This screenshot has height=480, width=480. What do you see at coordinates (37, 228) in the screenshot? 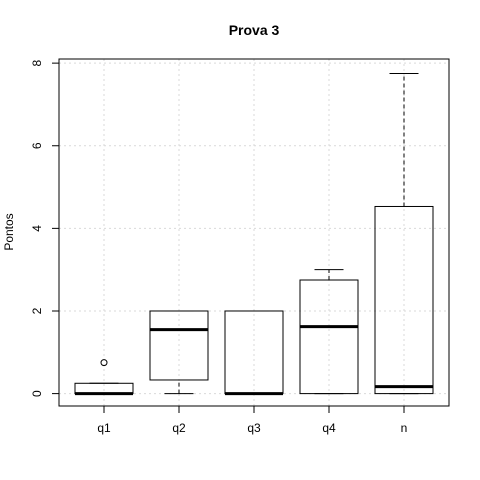
I see `y-tick-label: 4` at bounding box center [37, 228].